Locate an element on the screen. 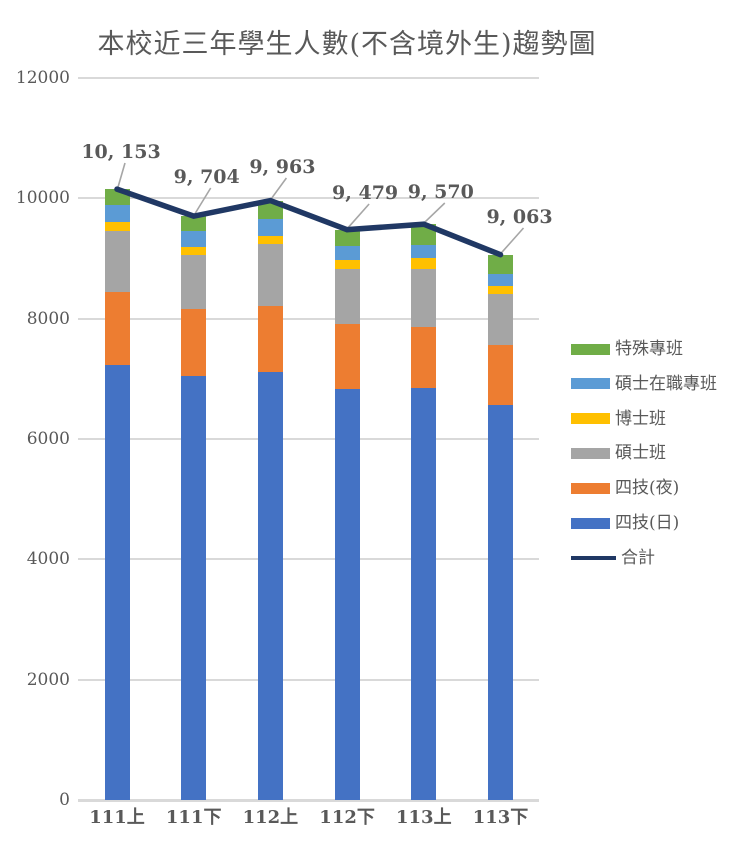 The width and height of the screenshot is (750, 850). legend-item: 特殊專班 is located at coordinates (627, 349).